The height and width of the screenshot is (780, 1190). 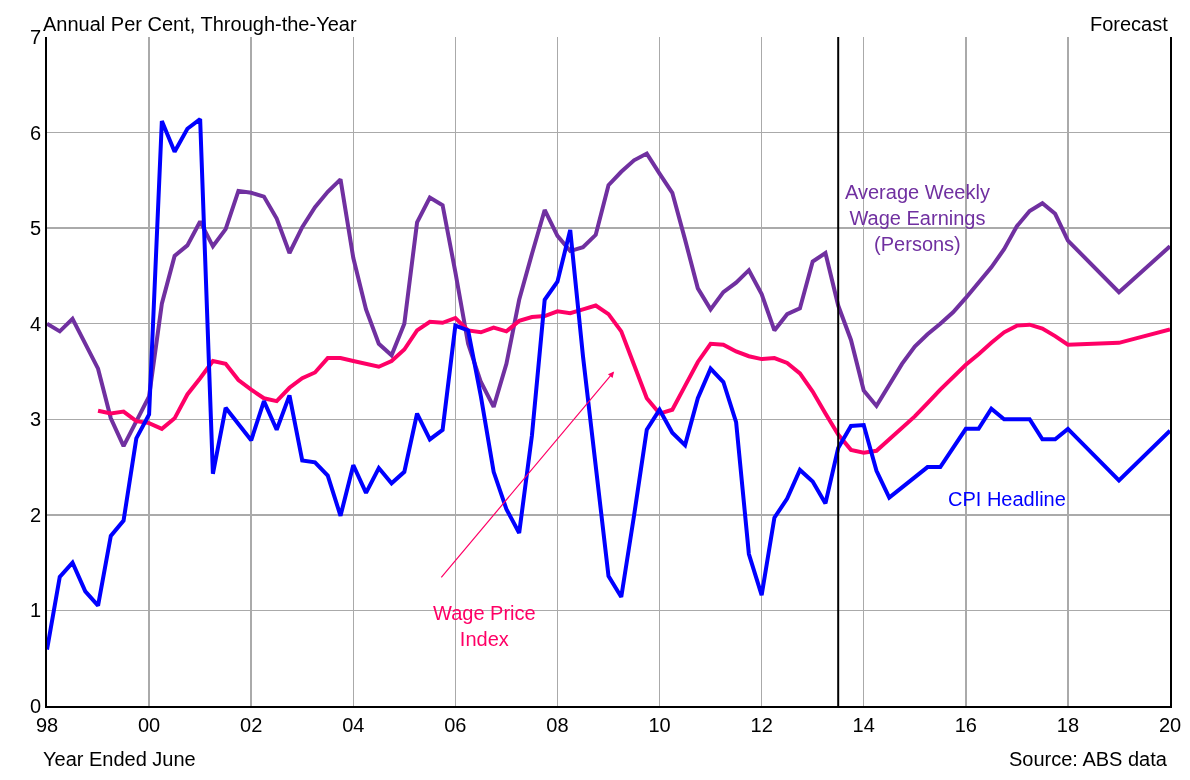 What do you see at coordinates (863, 725) in the screenshot?
I see `x-tick-label: 14` at bounding box center [863, 725].